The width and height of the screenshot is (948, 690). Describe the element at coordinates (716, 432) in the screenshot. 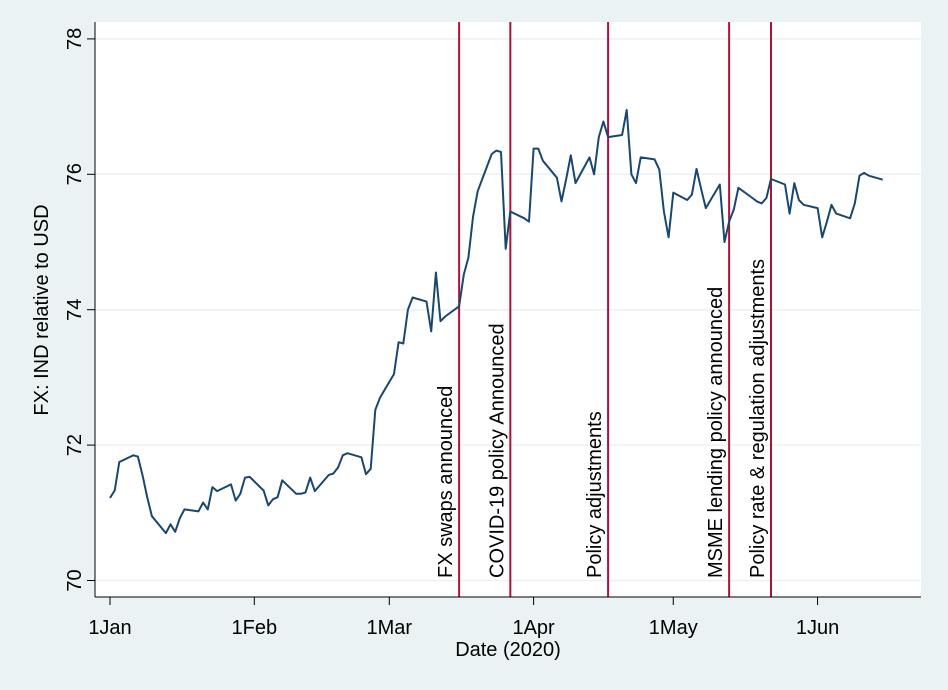

I see `event-label: MSME lending policy announced` at that location.